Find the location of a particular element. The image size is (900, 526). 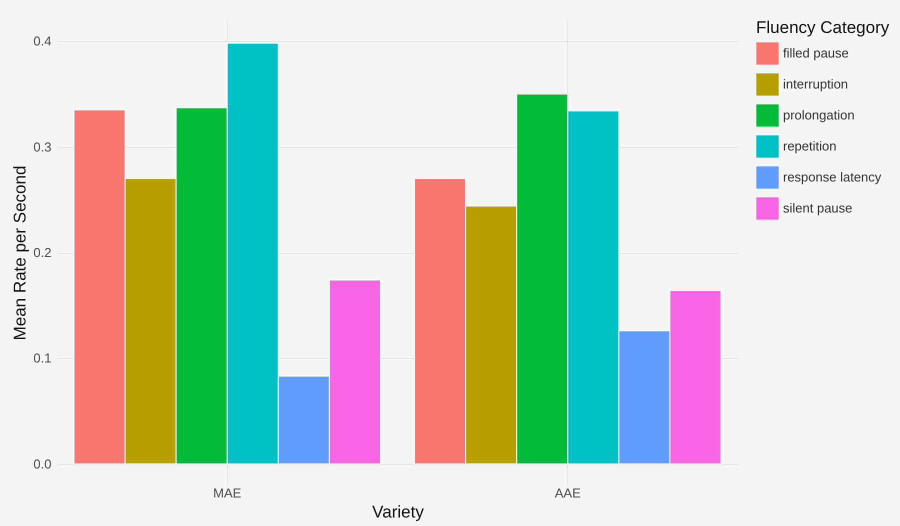

y-tick-label: 0.2 is located at coordinates (42, 252).